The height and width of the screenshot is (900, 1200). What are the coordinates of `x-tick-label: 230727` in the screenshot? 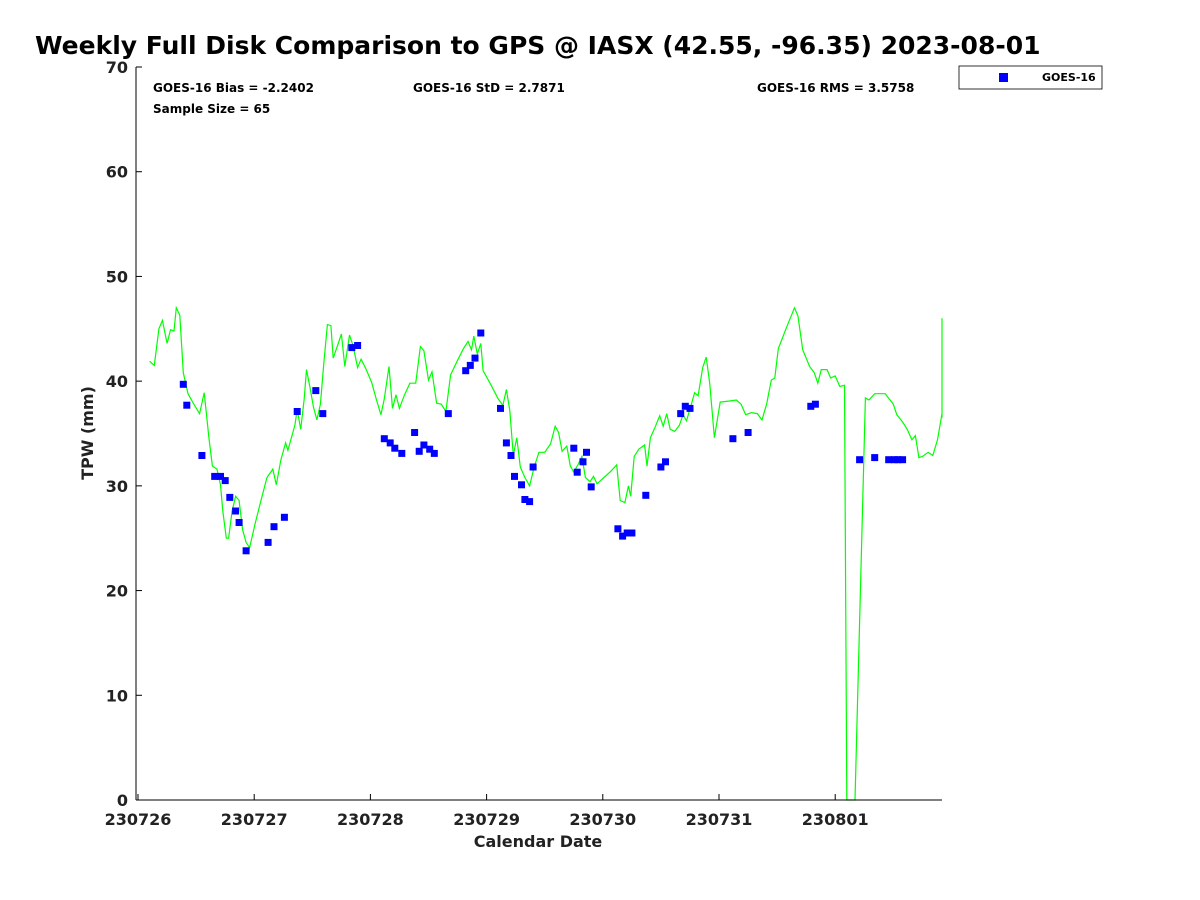 It's located at (254, 819).